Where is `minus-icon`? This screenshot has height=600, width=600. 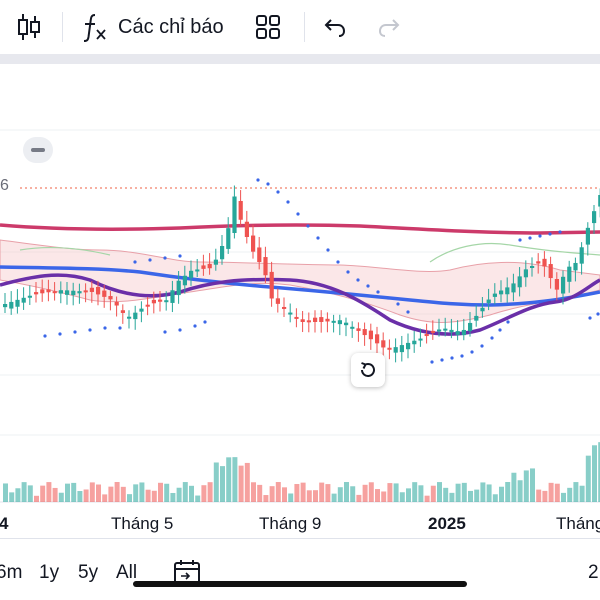 minus-icon is located at coordinates (38, 150).